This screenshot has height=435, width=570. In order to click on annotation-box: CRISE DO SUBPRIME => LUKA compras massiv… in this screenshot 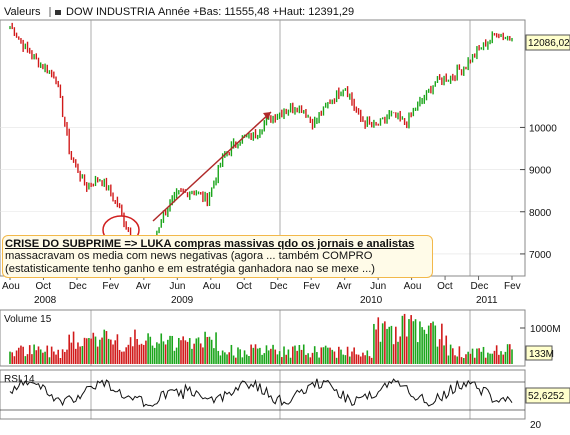, I will do `click(217, 256)`.